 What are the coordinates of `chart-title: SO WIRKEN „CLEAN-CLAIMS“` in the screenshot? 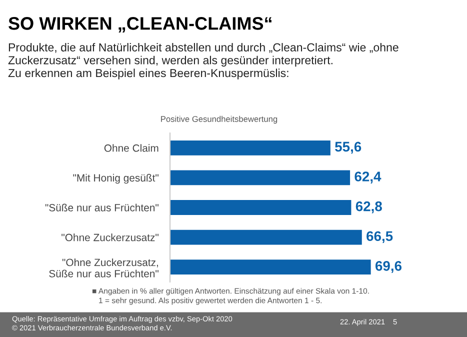 It's located at (140, 24).